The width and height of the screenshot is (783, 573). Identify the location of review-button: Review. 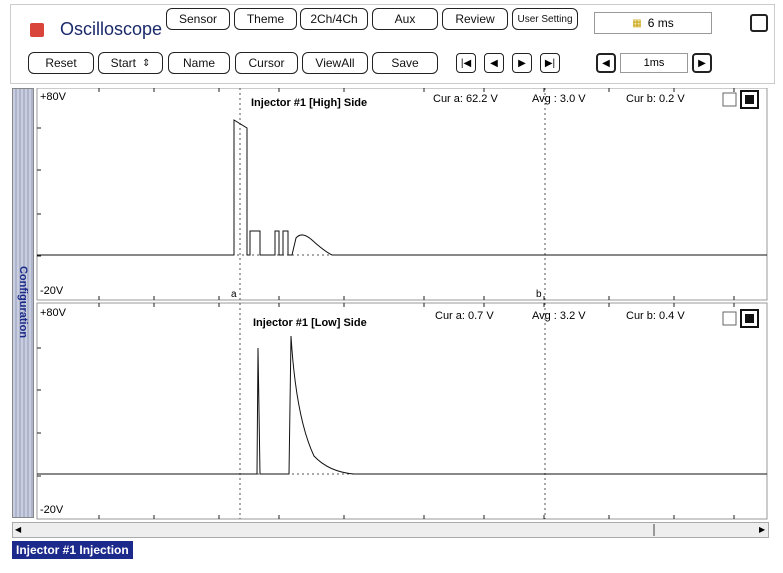
(475, 19).